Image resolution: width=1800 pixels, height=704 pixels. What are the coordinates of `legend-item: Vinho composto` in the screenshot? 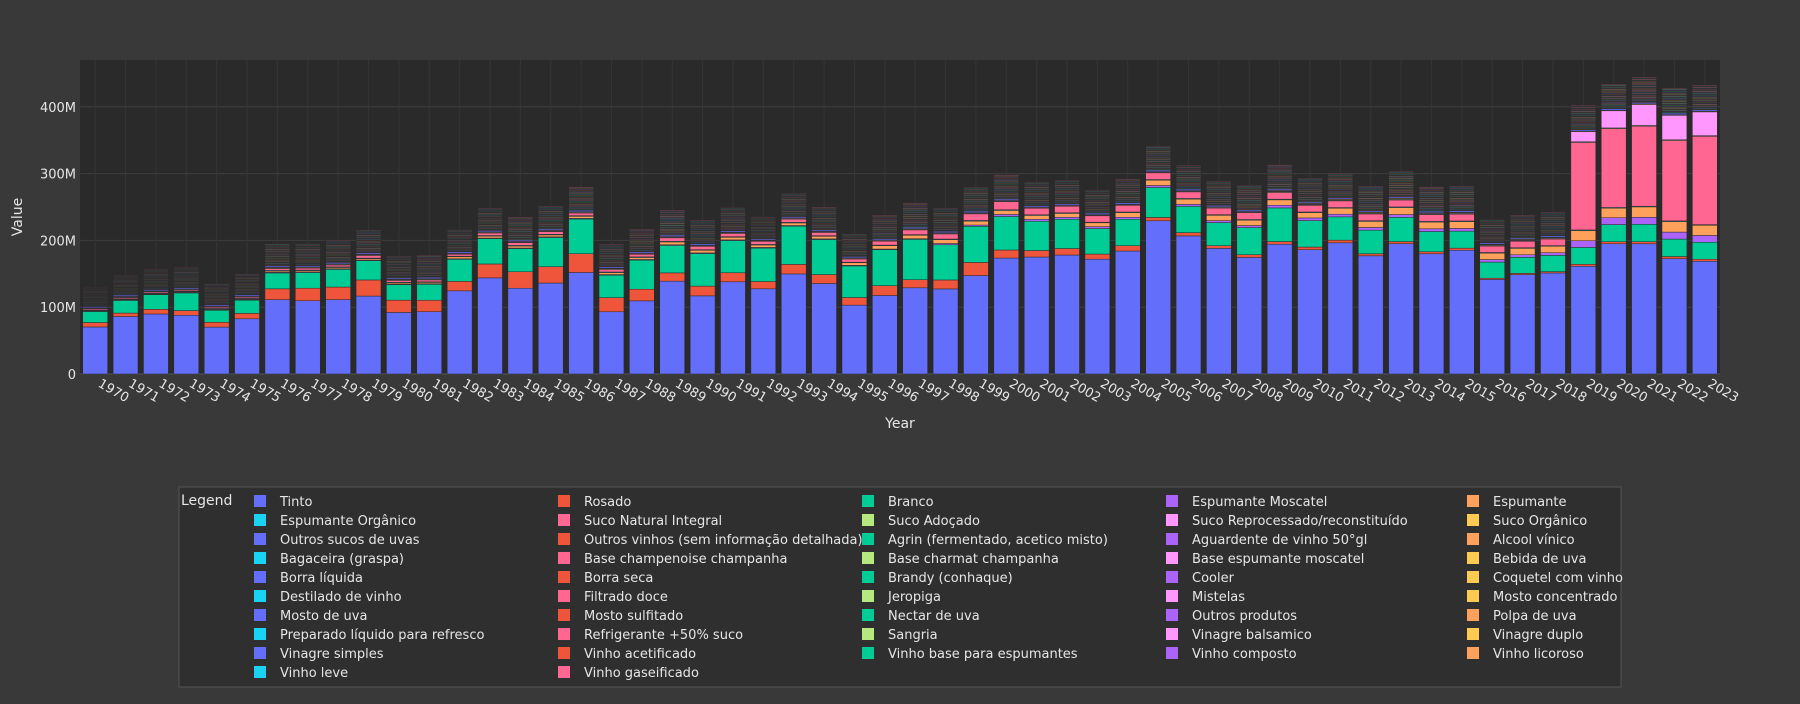 It's located at (1231, 654).